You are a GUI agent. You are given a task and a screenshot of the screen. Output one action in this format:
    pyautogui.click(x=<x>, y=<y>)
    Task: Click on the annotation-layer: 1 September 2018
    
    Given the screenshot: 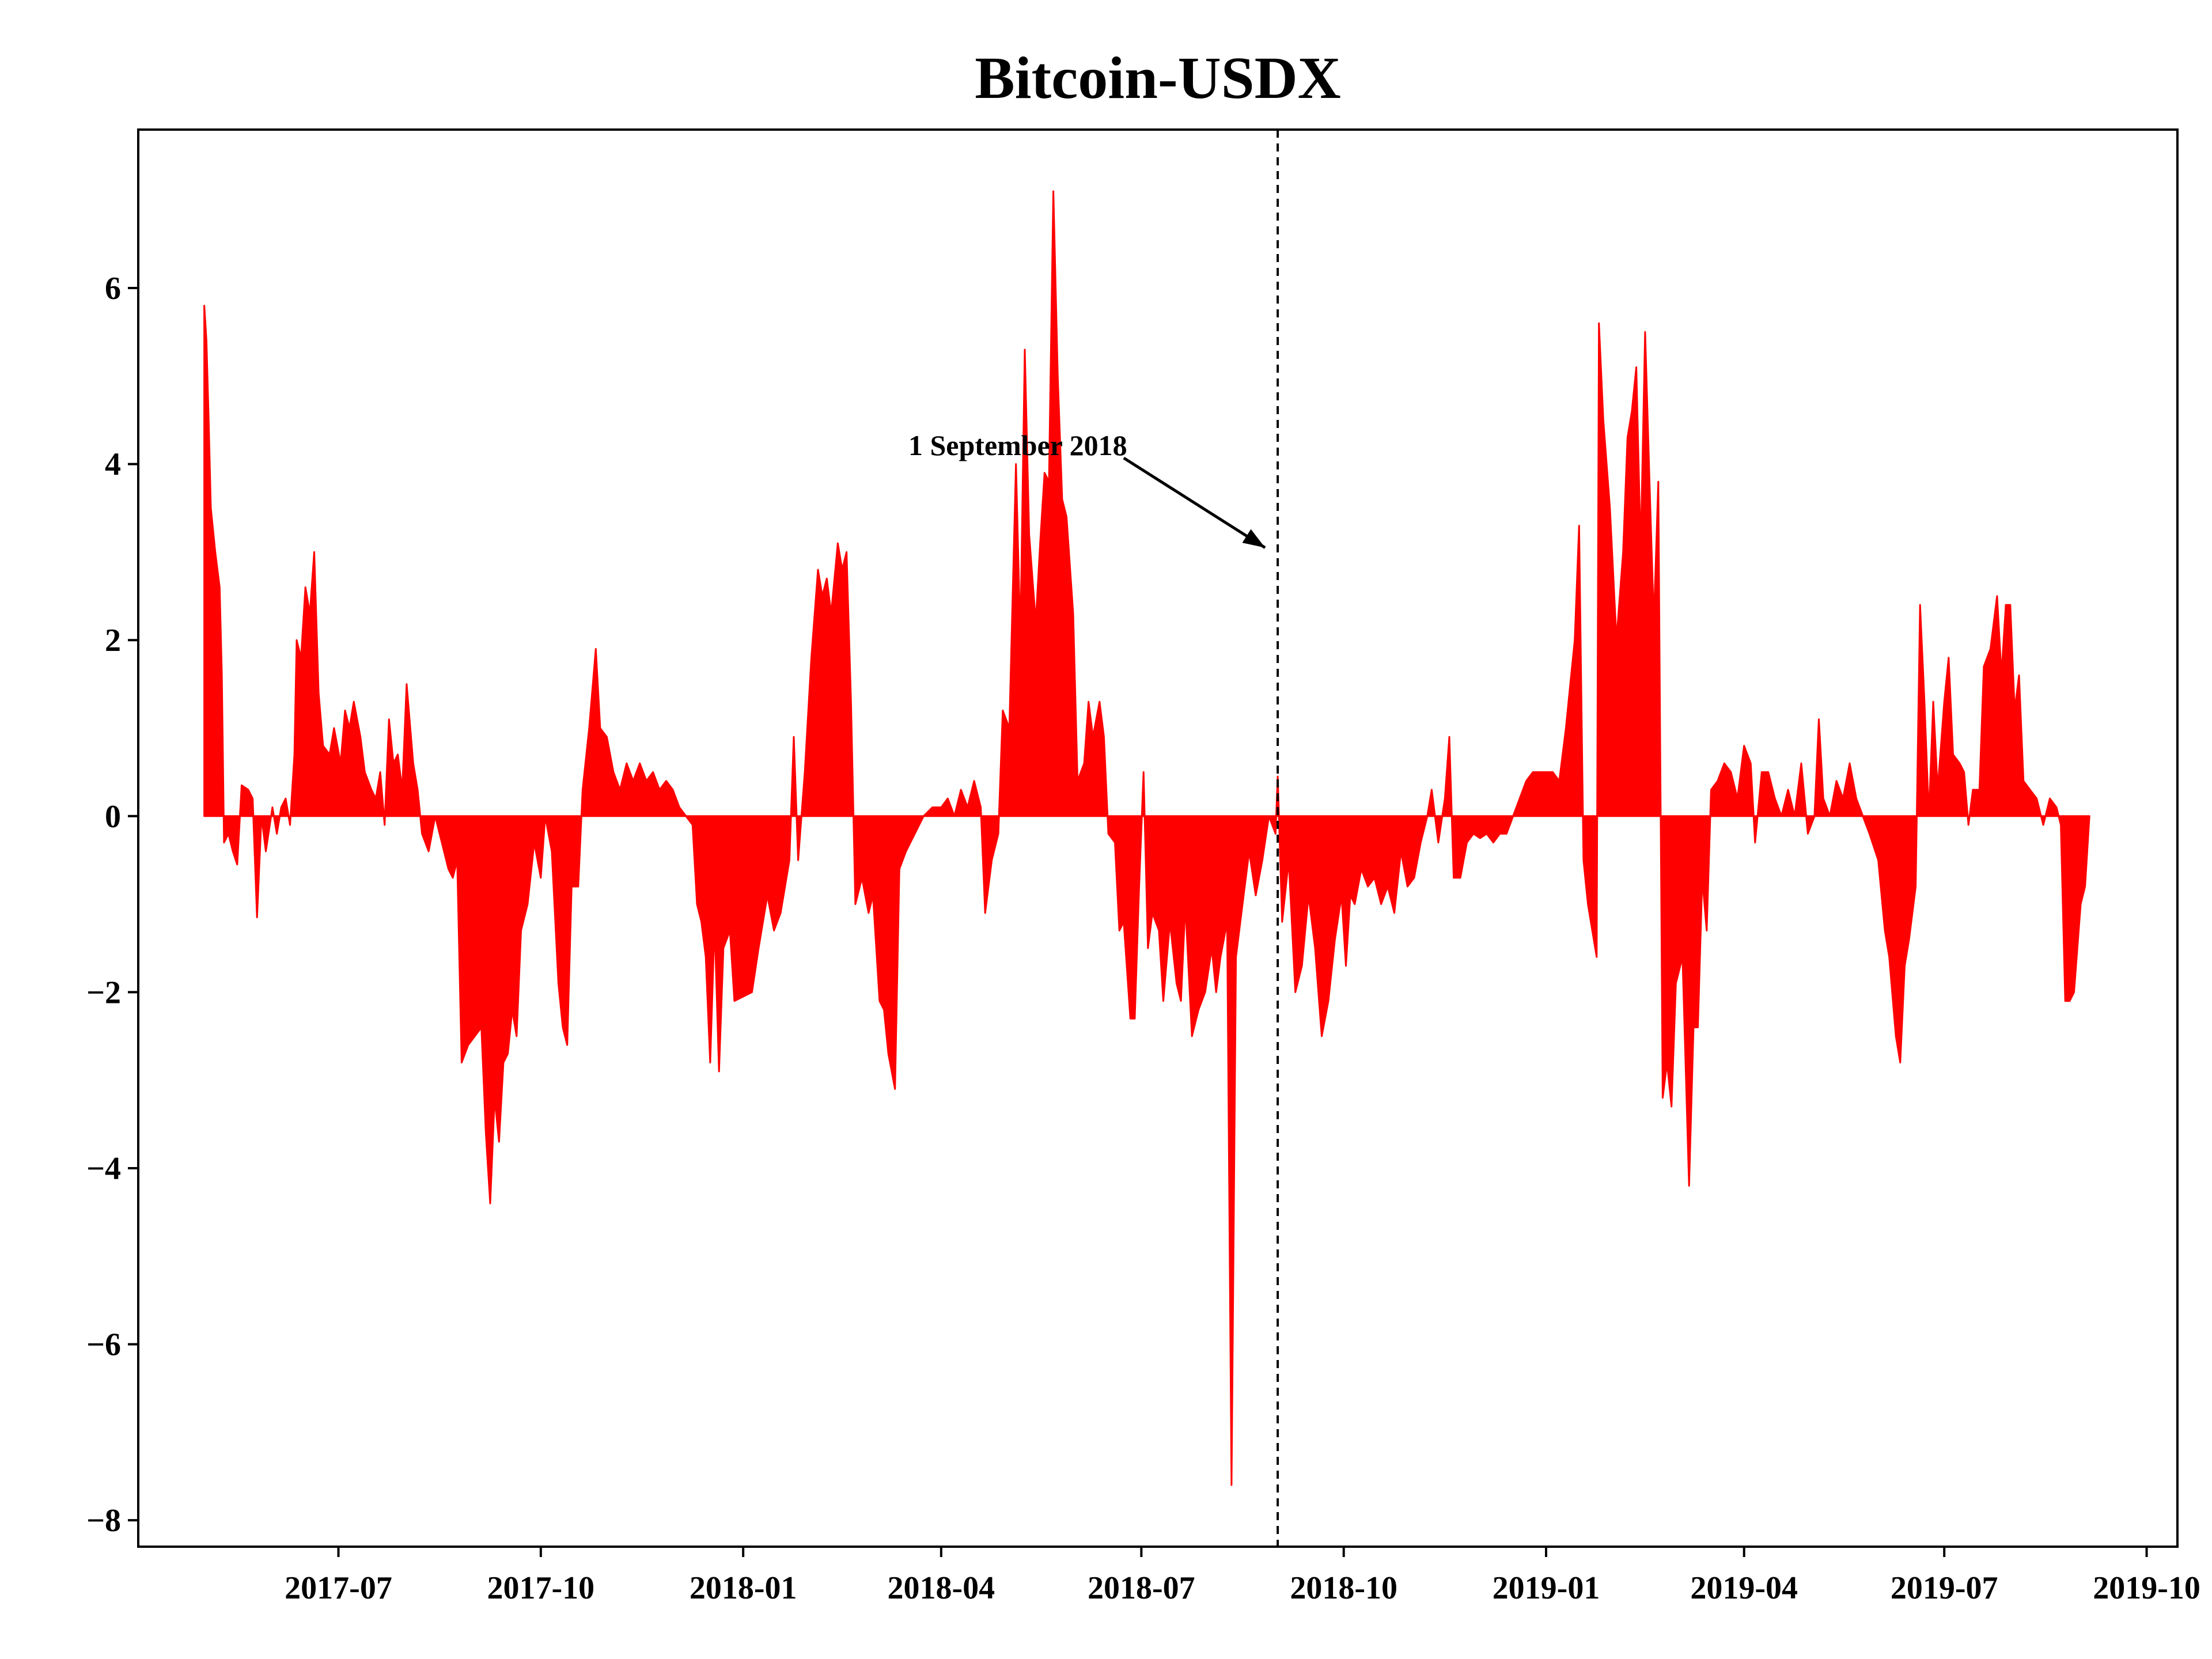 What is the action you would take?
    pyautogui.click(x=1087, y=489)
    